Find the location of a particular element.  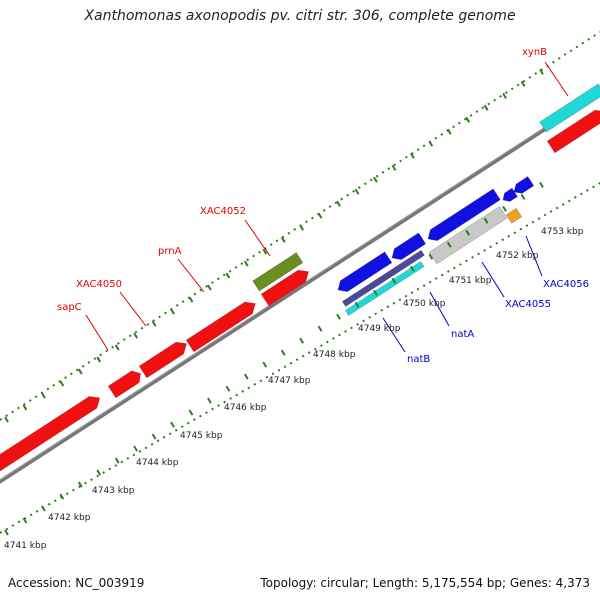

scale-label: 4748 kbp is located at coordinates (334, 355).